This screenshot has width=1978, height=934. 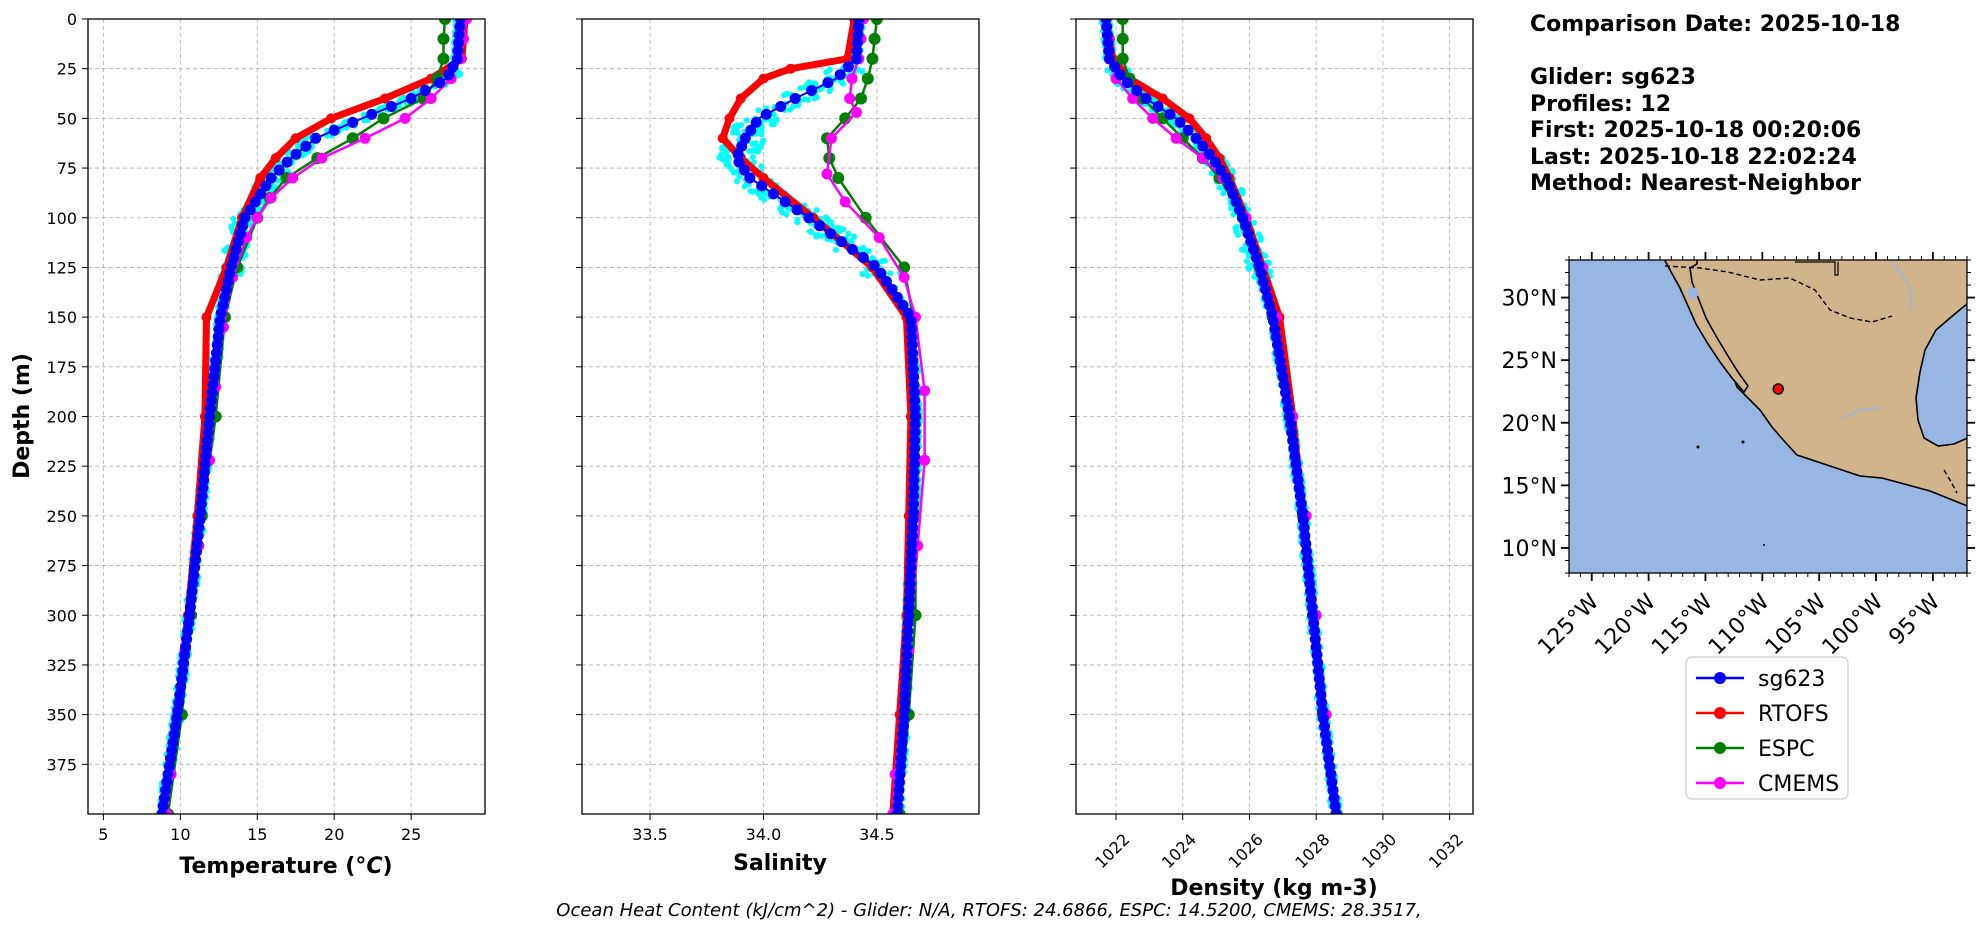 I want to click on x-tick-label: 1030, so click(x=1379, y=851).